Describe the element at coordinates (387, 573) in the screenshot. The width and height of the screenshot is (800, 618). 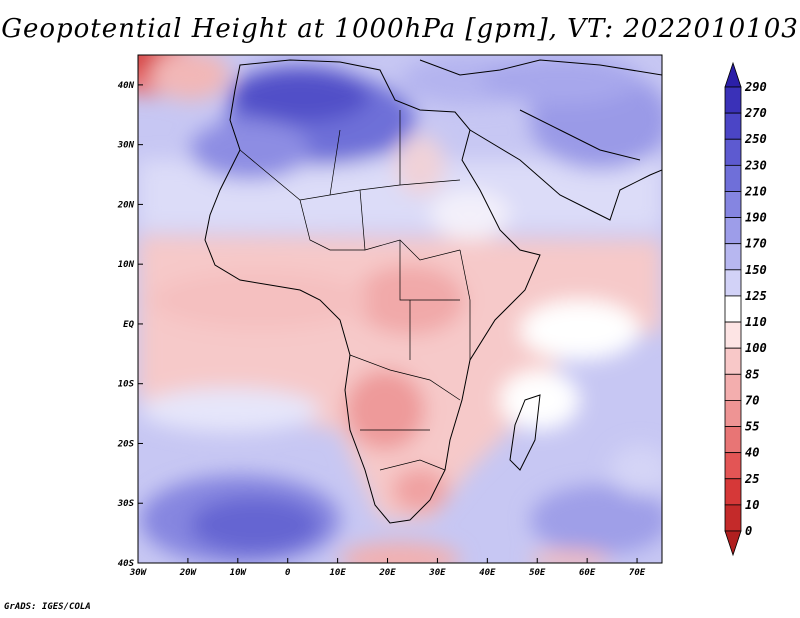
I see `lon-label: 20E` at that location.